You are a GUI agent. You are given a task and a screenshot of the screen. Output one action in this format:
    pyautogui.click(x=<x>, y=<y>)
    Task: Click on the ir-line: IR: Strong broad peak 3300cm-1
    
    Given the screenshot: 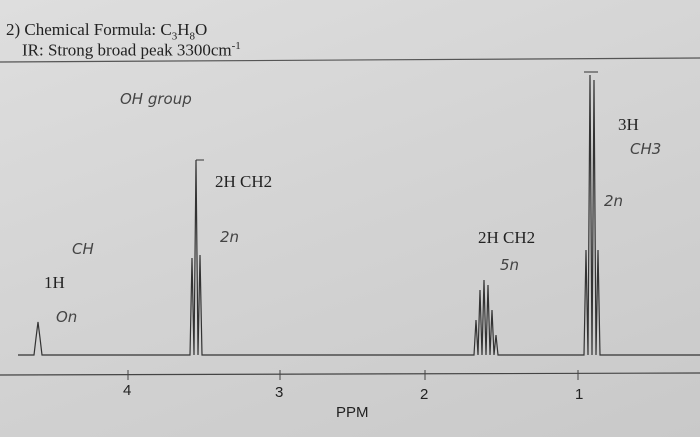 What is the action you would take?
    pyautogui.click(x=131, y=50)
    